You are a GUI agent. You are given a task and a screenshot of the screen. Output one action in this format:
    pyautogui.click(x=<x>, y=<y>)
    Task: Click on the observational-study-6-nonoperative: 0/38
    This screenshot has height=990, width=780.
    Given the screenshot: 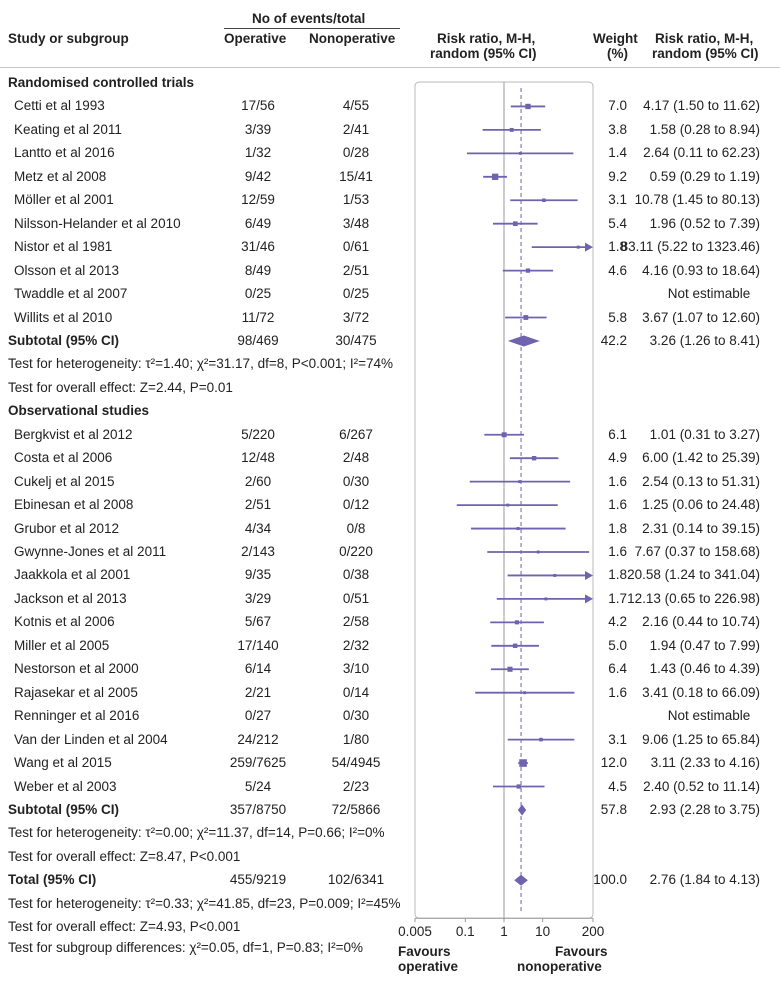 What is the action you would take?
    pyautogui.click(x=356, y=575)
    